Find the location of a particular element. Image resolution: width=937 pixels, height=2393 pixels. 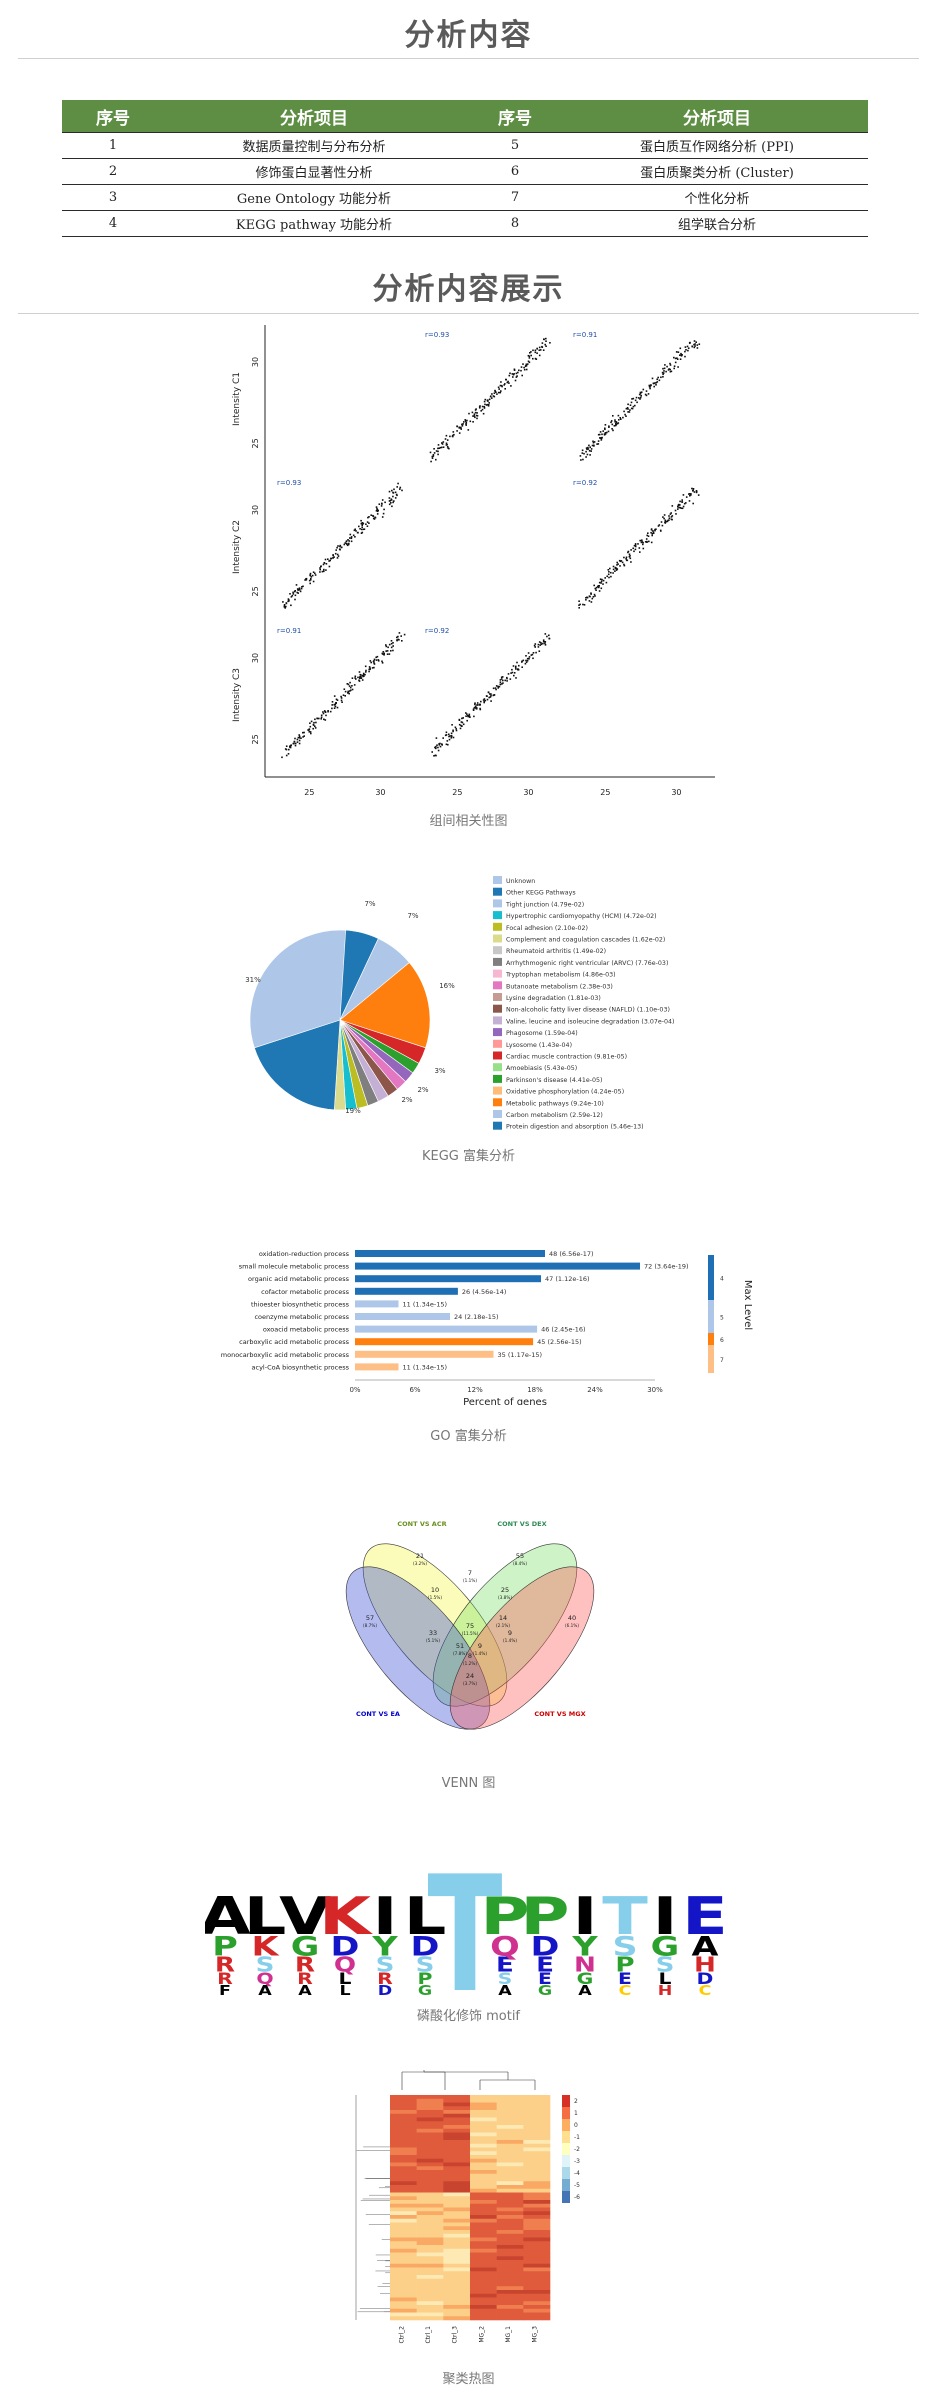

go-bar is located at coordinates (377, 1367).